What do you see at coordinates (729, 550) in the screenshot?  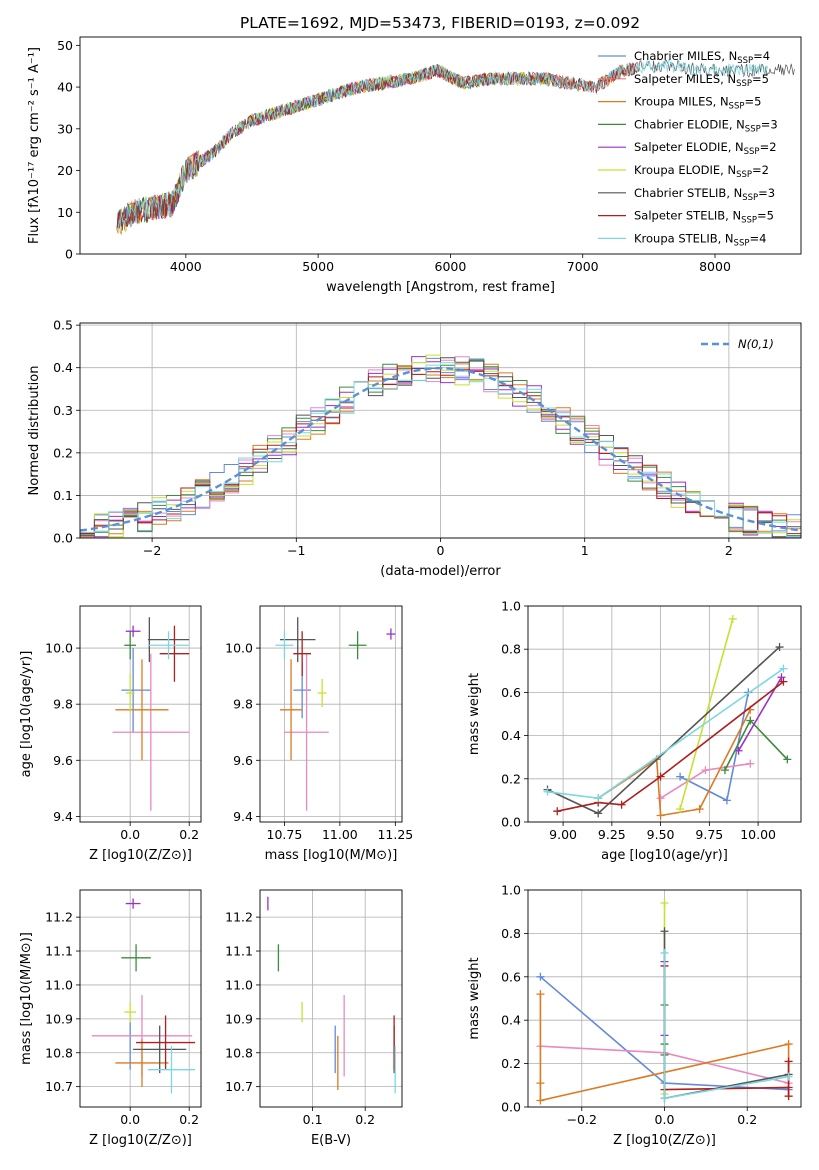 I see `x-tick-label: 2` at bounding box center [729, 550].